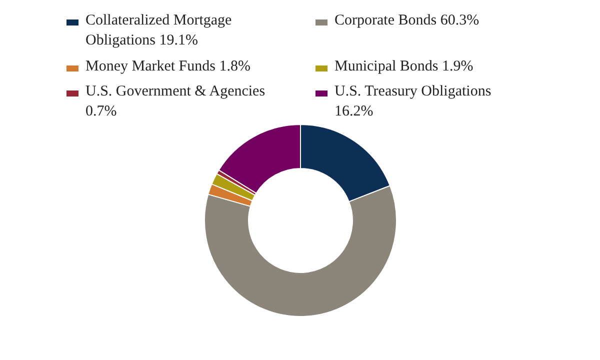  What do you see at coordinates (404, 66) in the screenshot?
I see `legend-label: Municipal Bonds 1.9%` at bounding box center [404, 66].